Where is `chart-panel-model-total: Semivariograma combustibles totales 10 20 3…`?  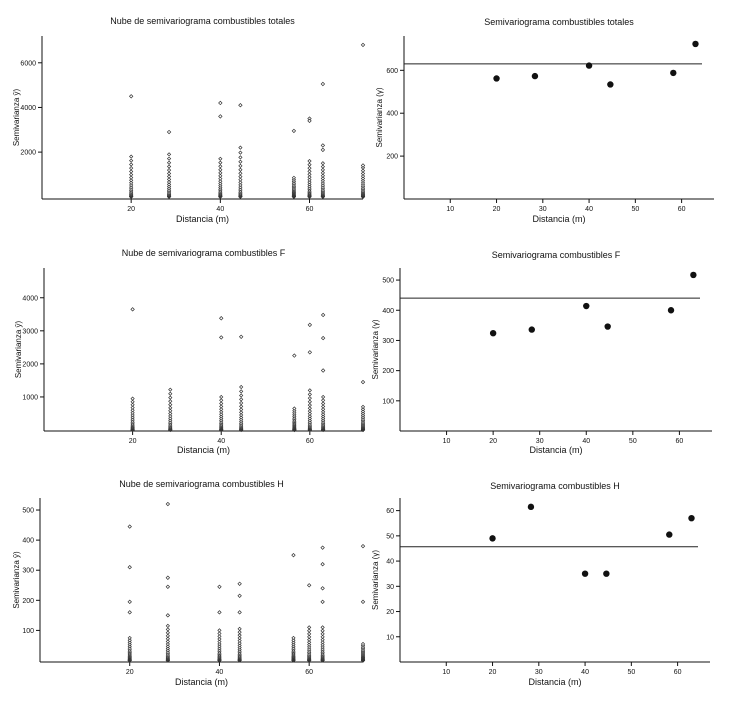
chart-panel-model-total: Semivariograma combustibles totales 10 20 3… is located at coordinates (544, 120).